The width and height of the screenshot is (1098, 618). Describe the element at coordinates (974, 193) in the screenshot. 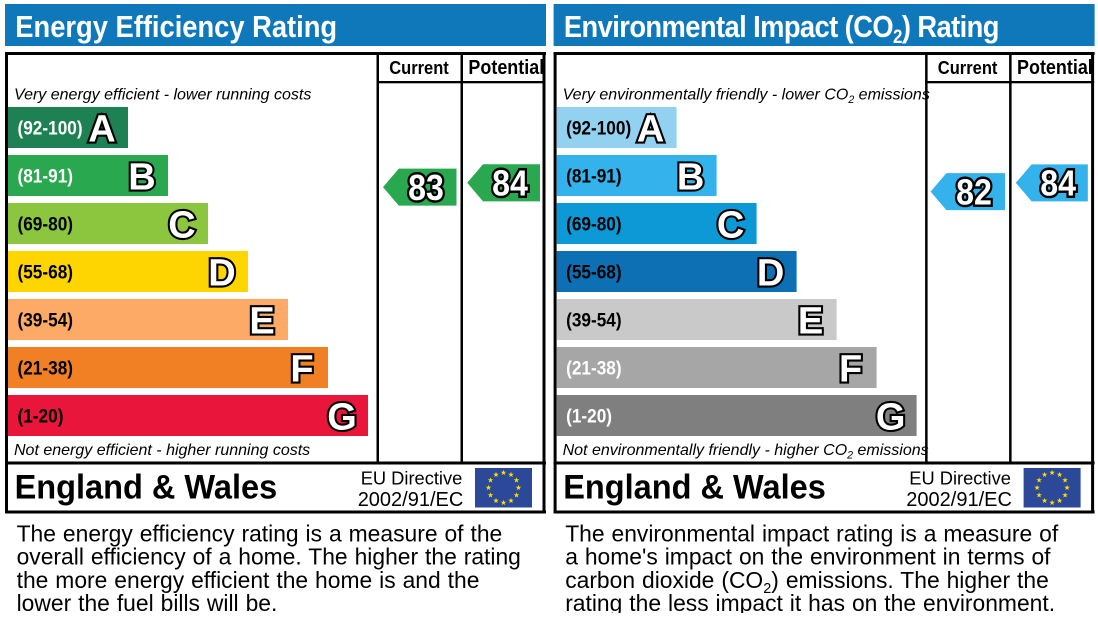

I see `svg-text: 82` at that location.